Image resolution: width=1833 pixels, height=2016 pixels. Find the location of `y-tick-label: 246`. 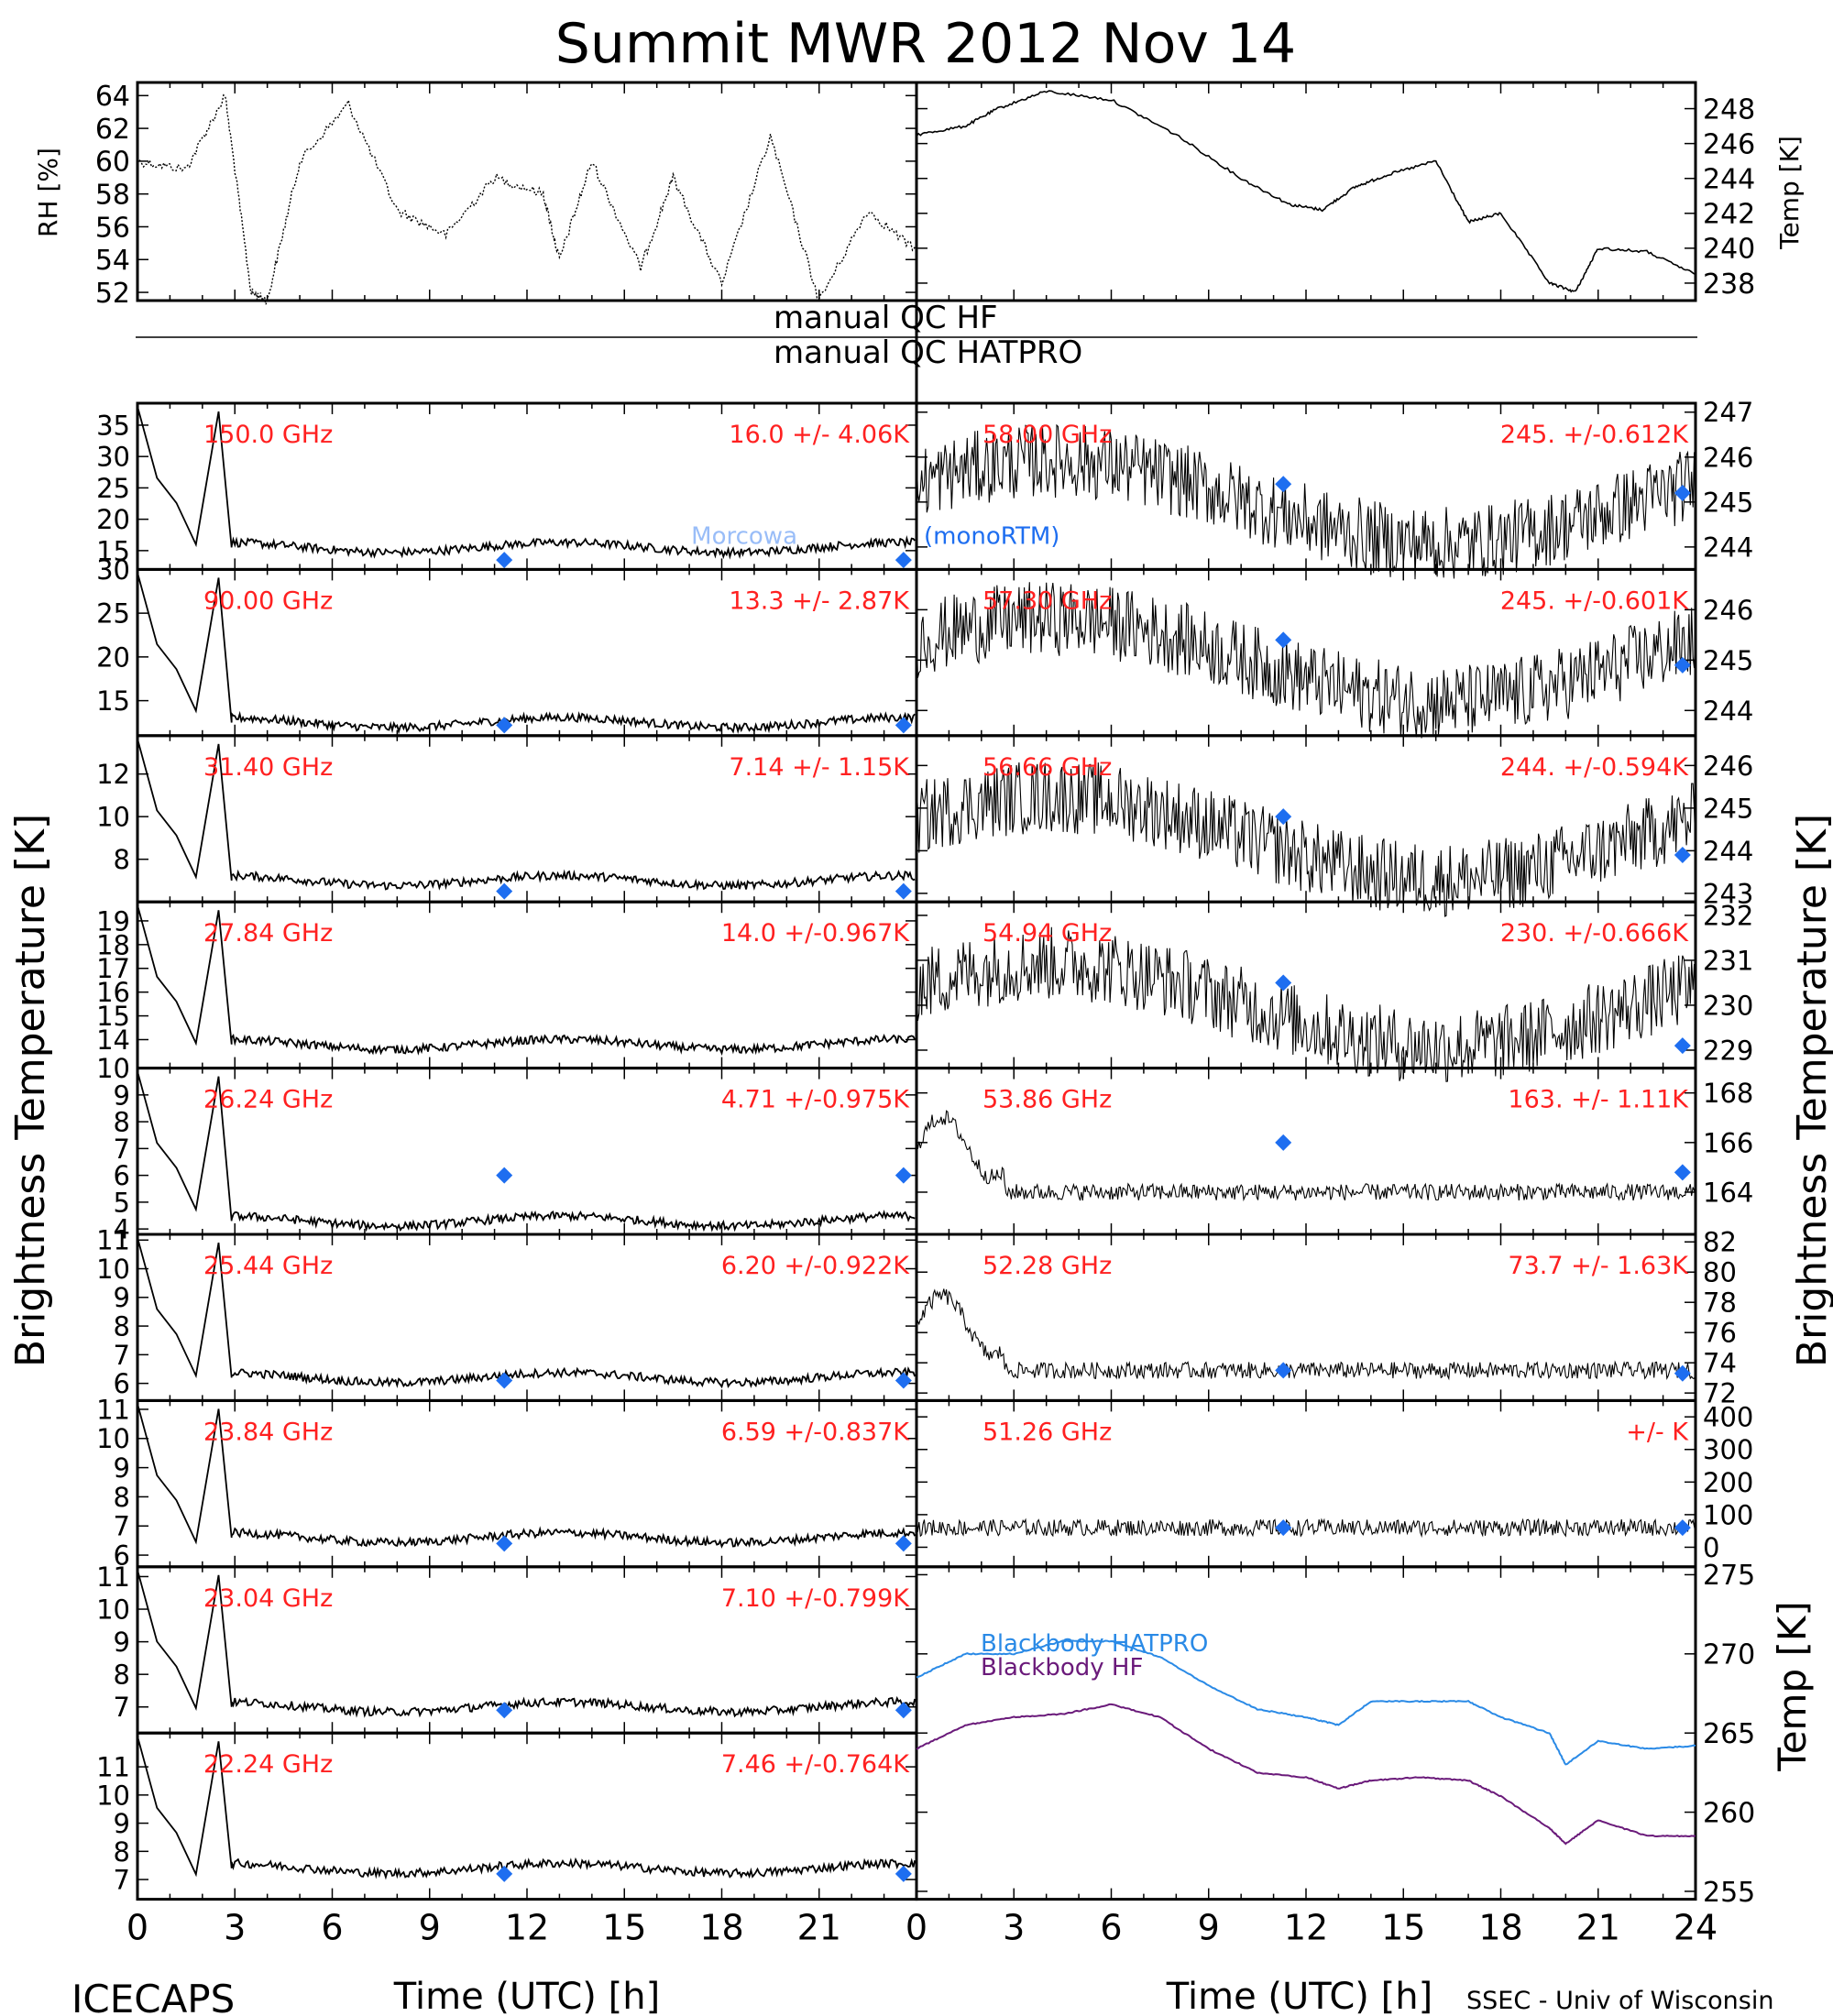

y-tick-label: 246 is located at coordinates (1729, 144).